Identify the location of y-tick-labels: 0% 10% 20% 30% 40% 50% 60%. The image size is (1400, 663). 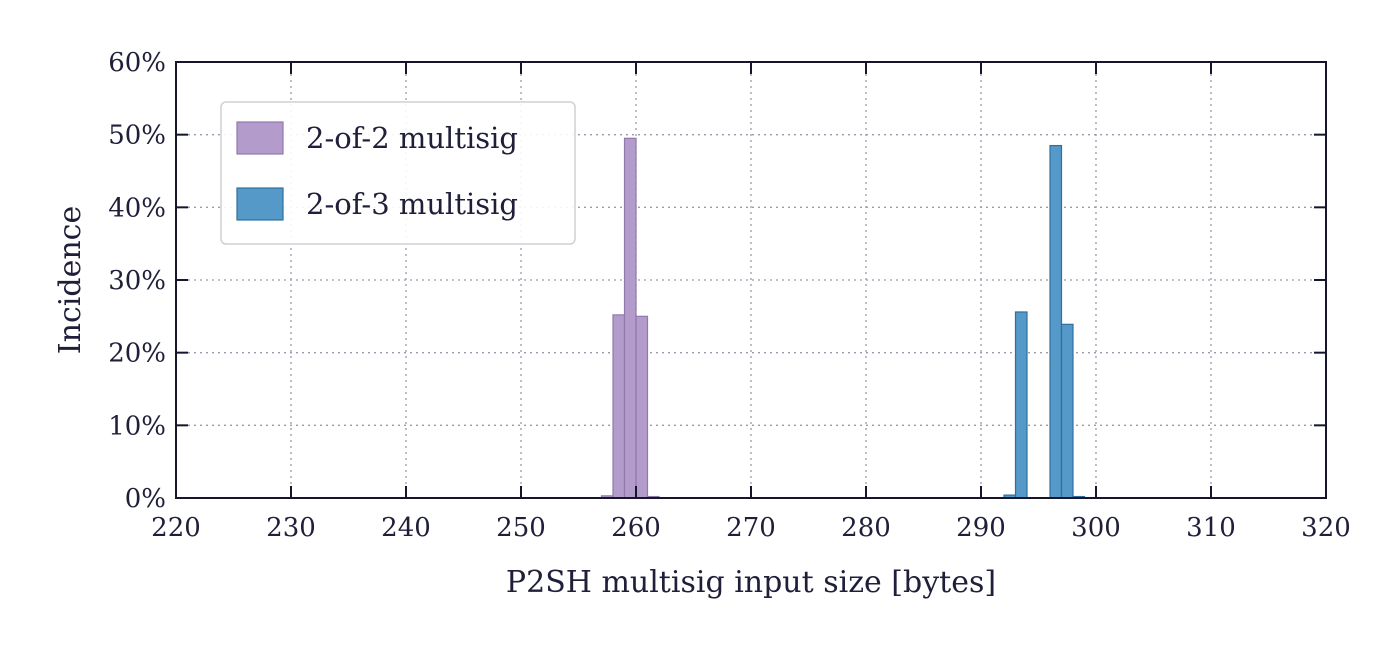
(137, 281).